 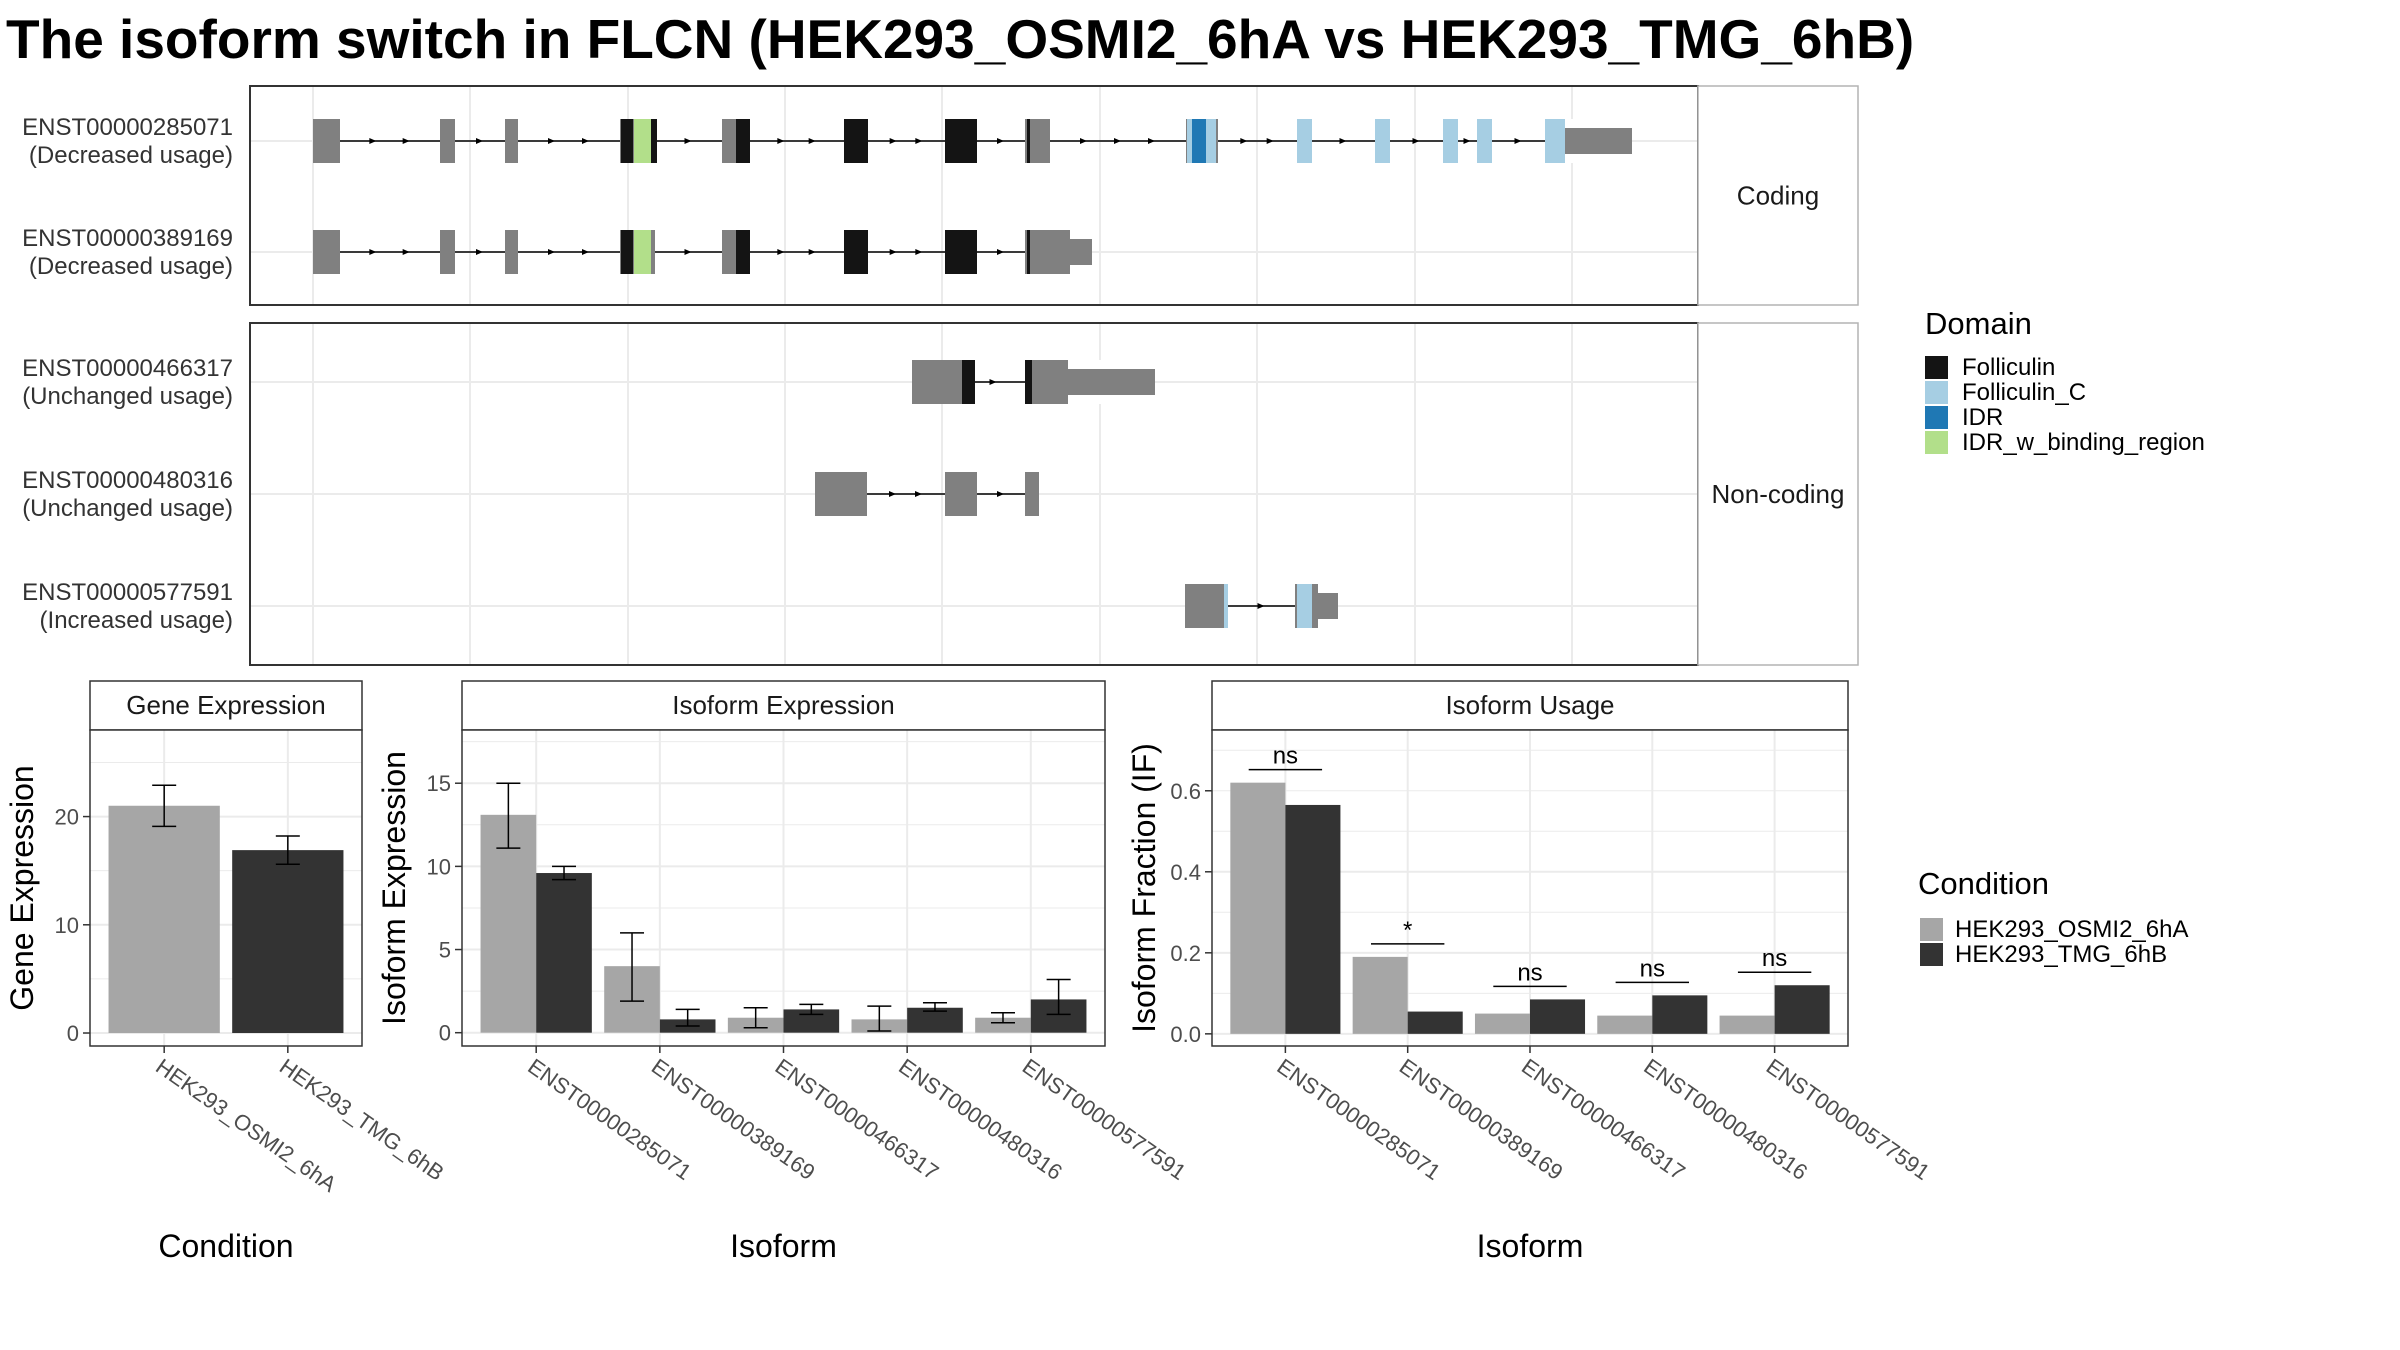 What do you see at coordinates (2024, 392) in the screenshot?
I see `domain-legend-label: Folliculin_C` at bounding box center [2024, 392].